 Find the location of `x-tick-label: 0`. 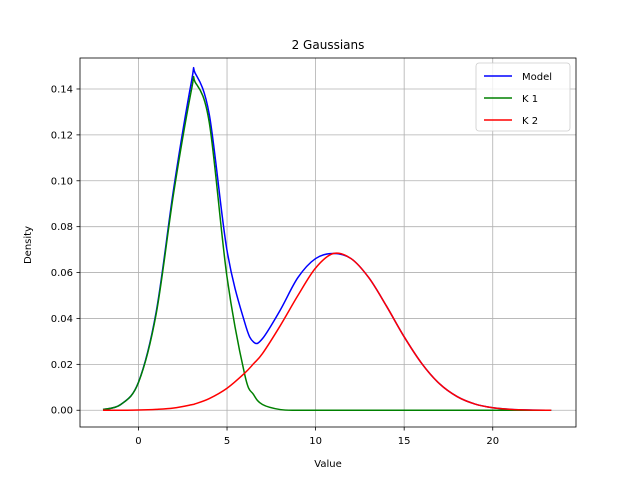

x-tick-label: 0 is located at coordinates (138, 441).